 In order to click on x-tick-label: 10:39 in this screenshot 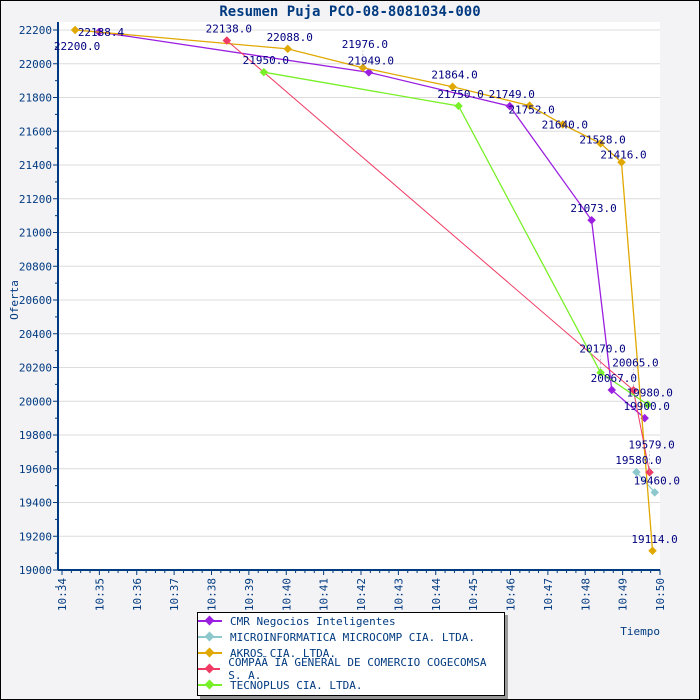, I will do `click(249, 594)`.